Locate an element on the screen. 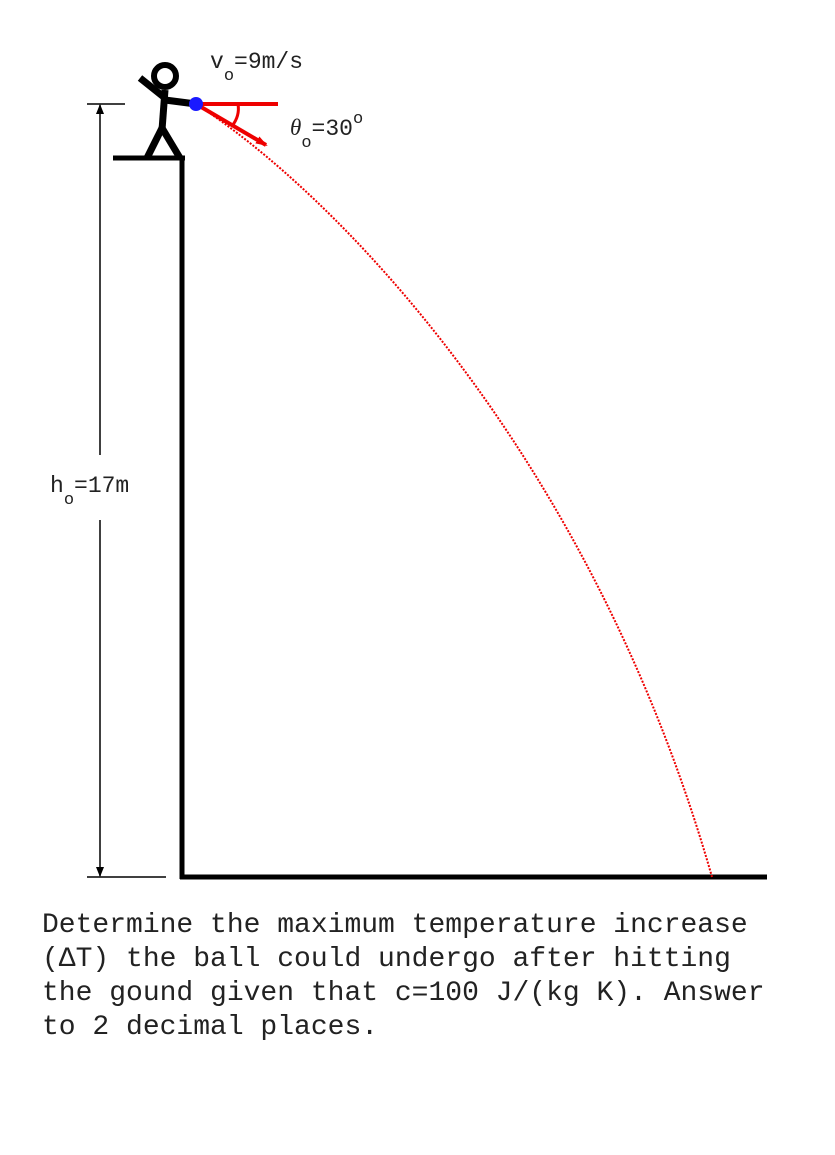  superscript: o is located at coordinates (358, 119).